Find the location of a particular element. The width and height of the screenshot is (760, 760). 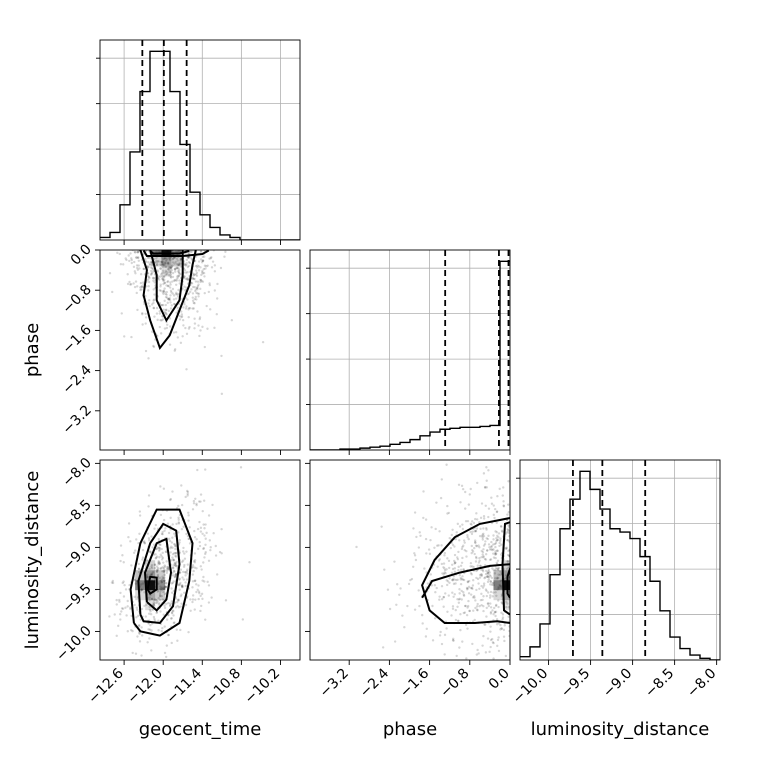

panel-background is located at coordinates (200, 560).